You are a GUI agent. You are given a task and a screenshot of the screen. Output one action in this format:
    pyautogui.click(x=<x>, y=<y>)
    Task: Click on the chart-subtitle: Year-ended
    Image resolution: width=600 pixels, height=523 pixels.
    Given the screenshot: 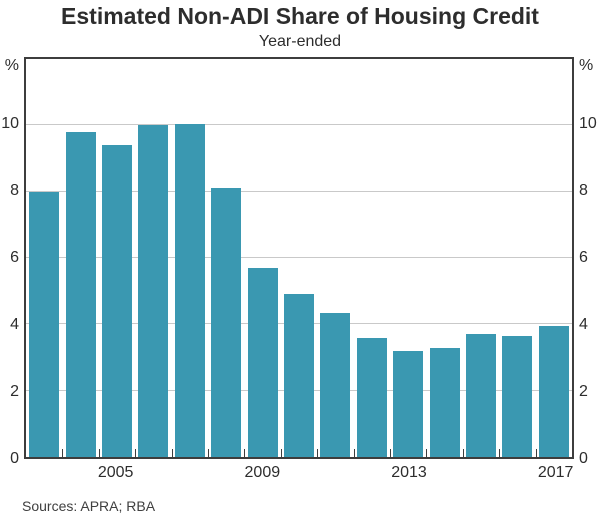 What is the action you would take?
    pyautogui.click(x=300, y=41)
    